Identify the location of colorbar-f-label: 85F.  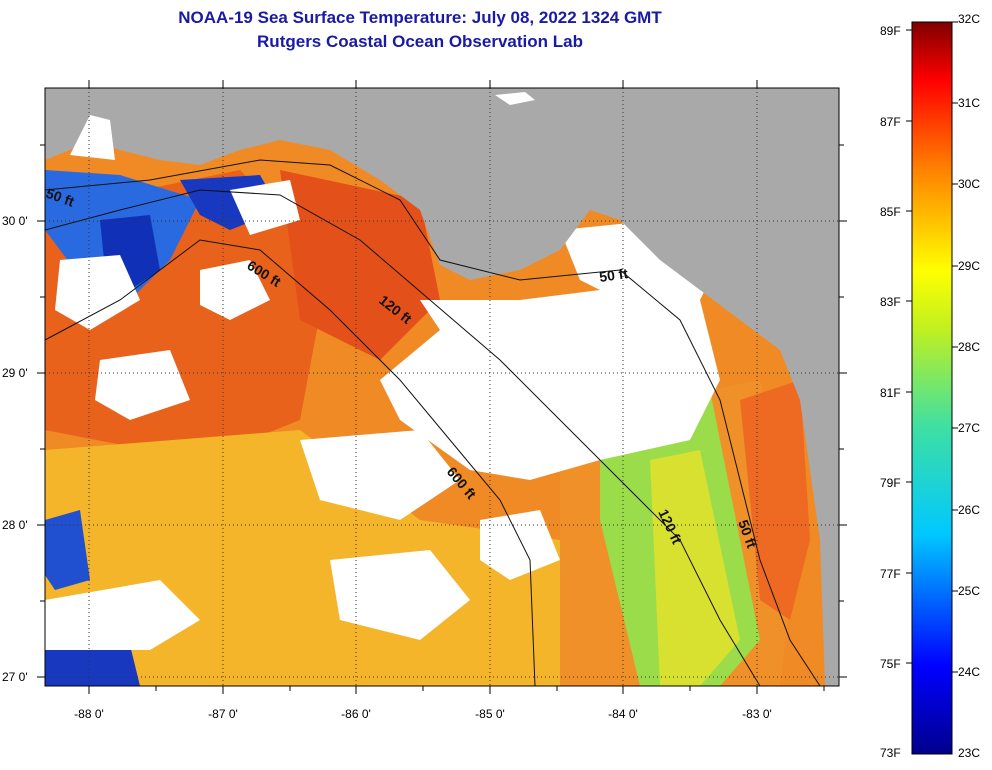
(890, 212).